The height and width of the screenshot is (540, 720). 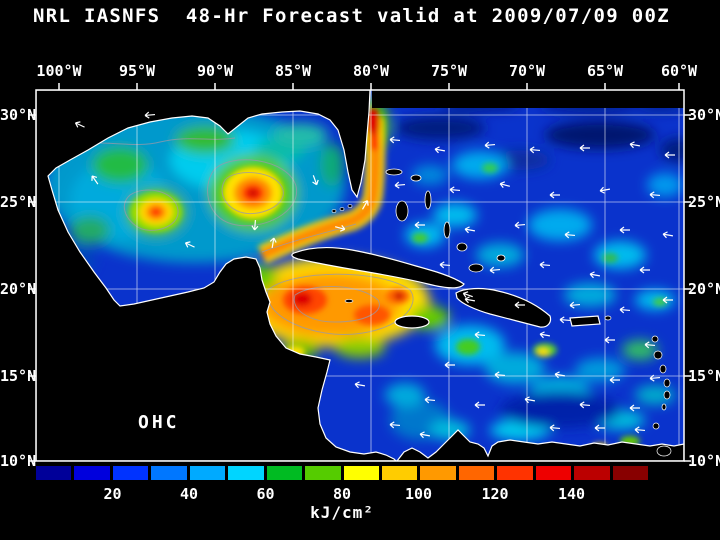 What do you see at coordinates (412, 322) in the screenshot?
I see `jamaica` at bounding box center [412, 322].